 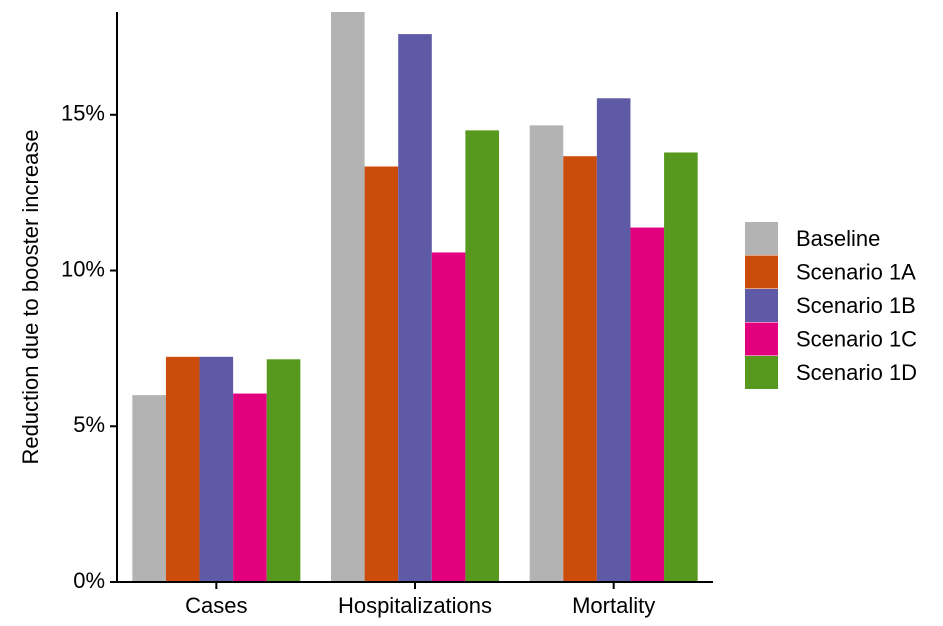 I want to click on y-tick-label: 10%, so click(x=83, y=268).